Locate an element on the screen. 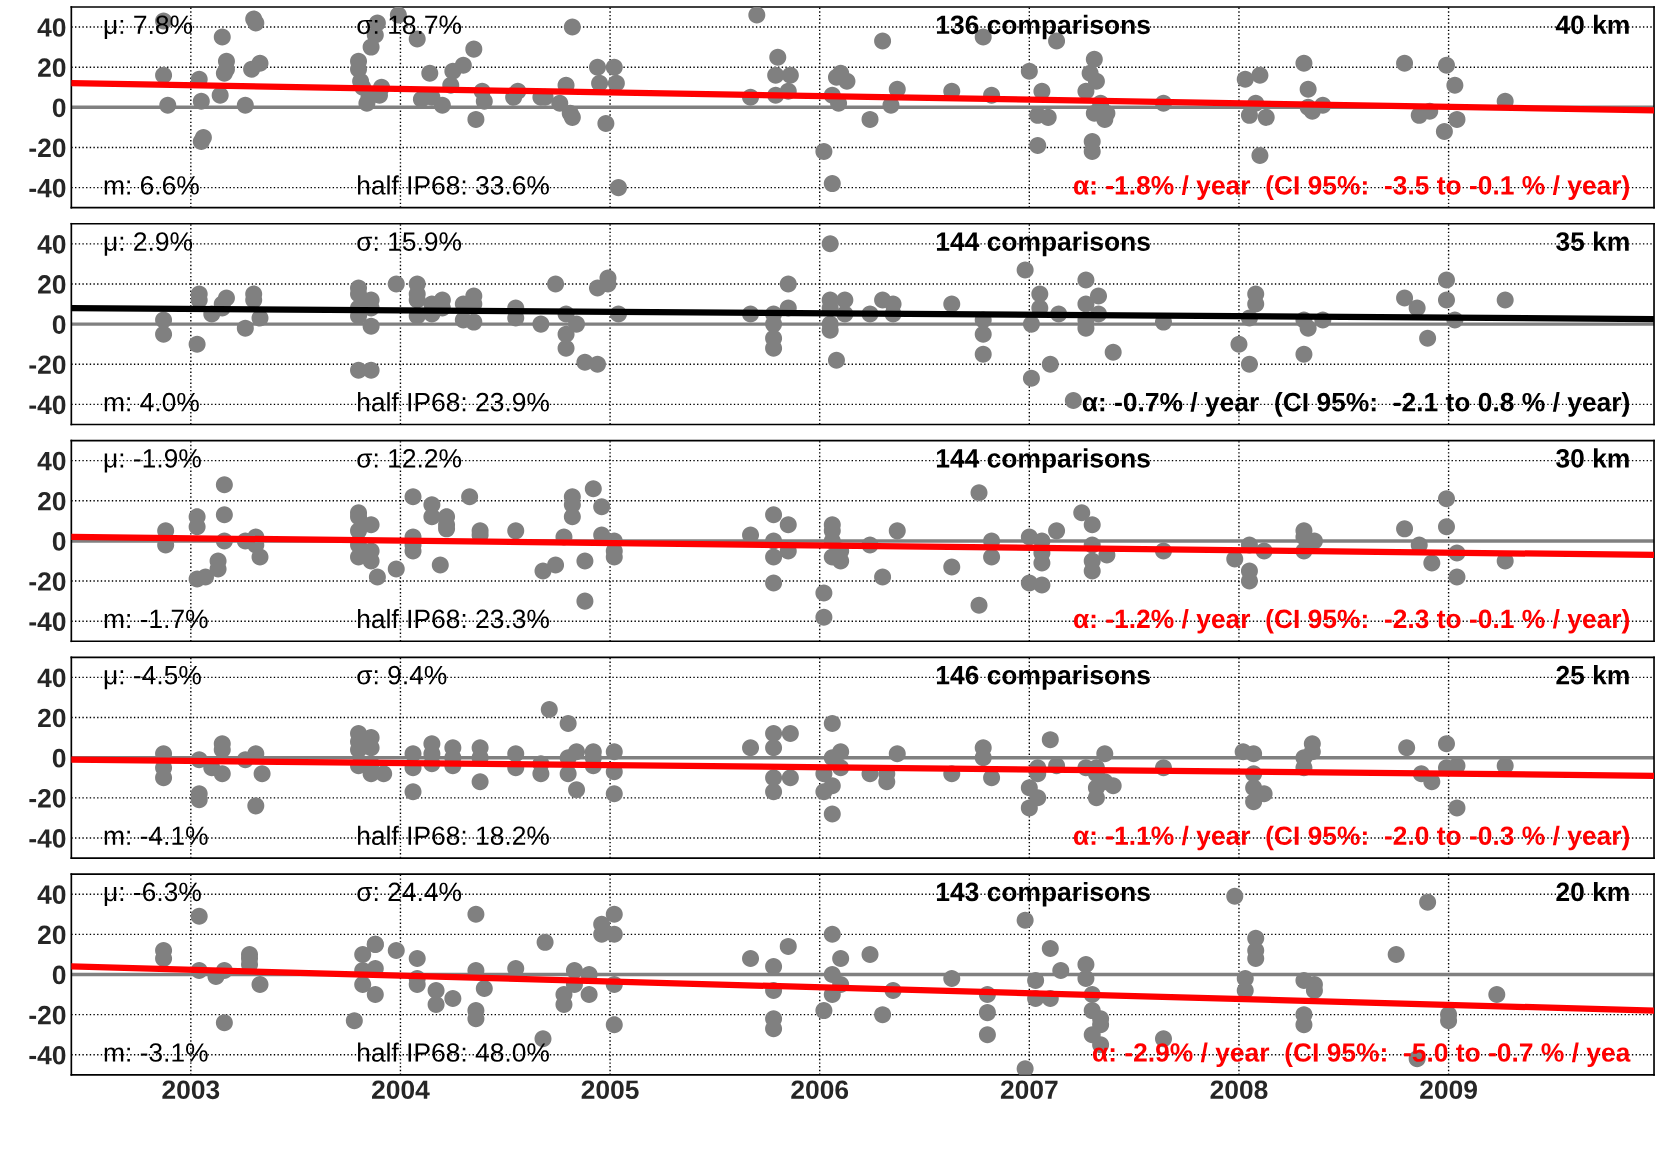  annotation: α: -1.8% / year (CI 95%: -3.5 to -0.1 % / year) is located at coordinates (1351, 187).